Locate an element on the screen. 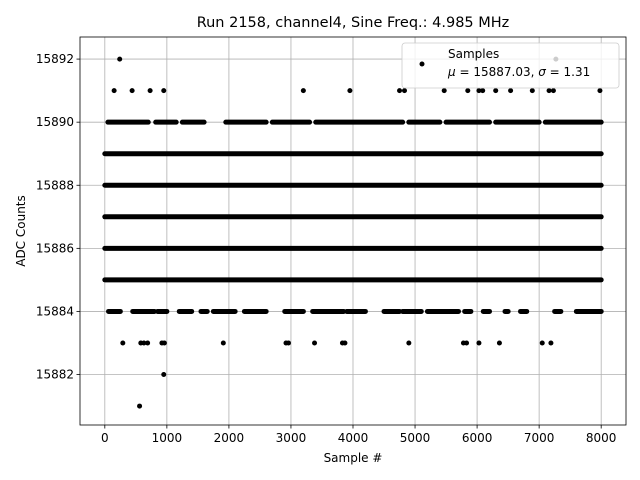 The width and height of the screenshot is (640, 480). legend-label: Samples is located at coordinates (473, 54).